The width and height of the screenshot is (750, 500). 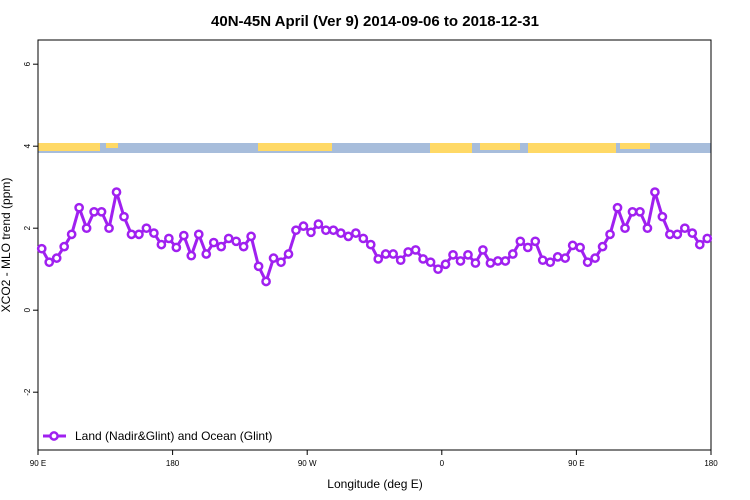 I want to click on y-tick-label: -2, so click(x=27, y=392).